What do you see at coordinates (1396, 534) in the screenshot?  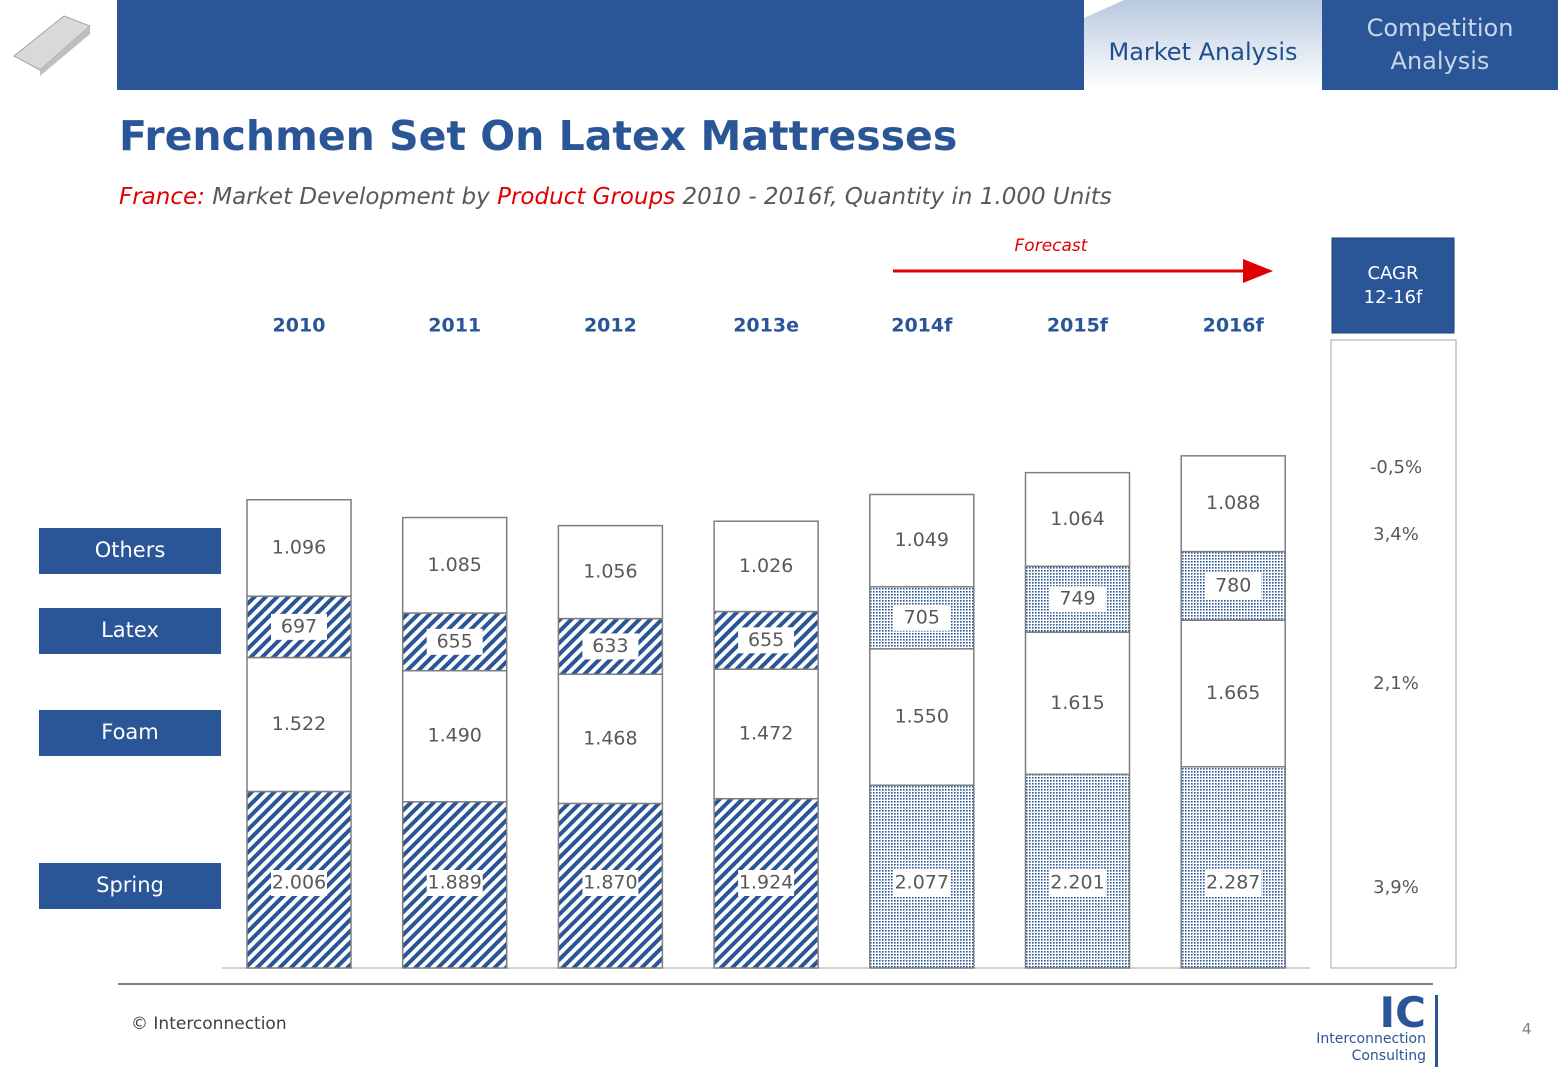 I see `cagr-value: 3,4%` at bounding box center [1396, 534].